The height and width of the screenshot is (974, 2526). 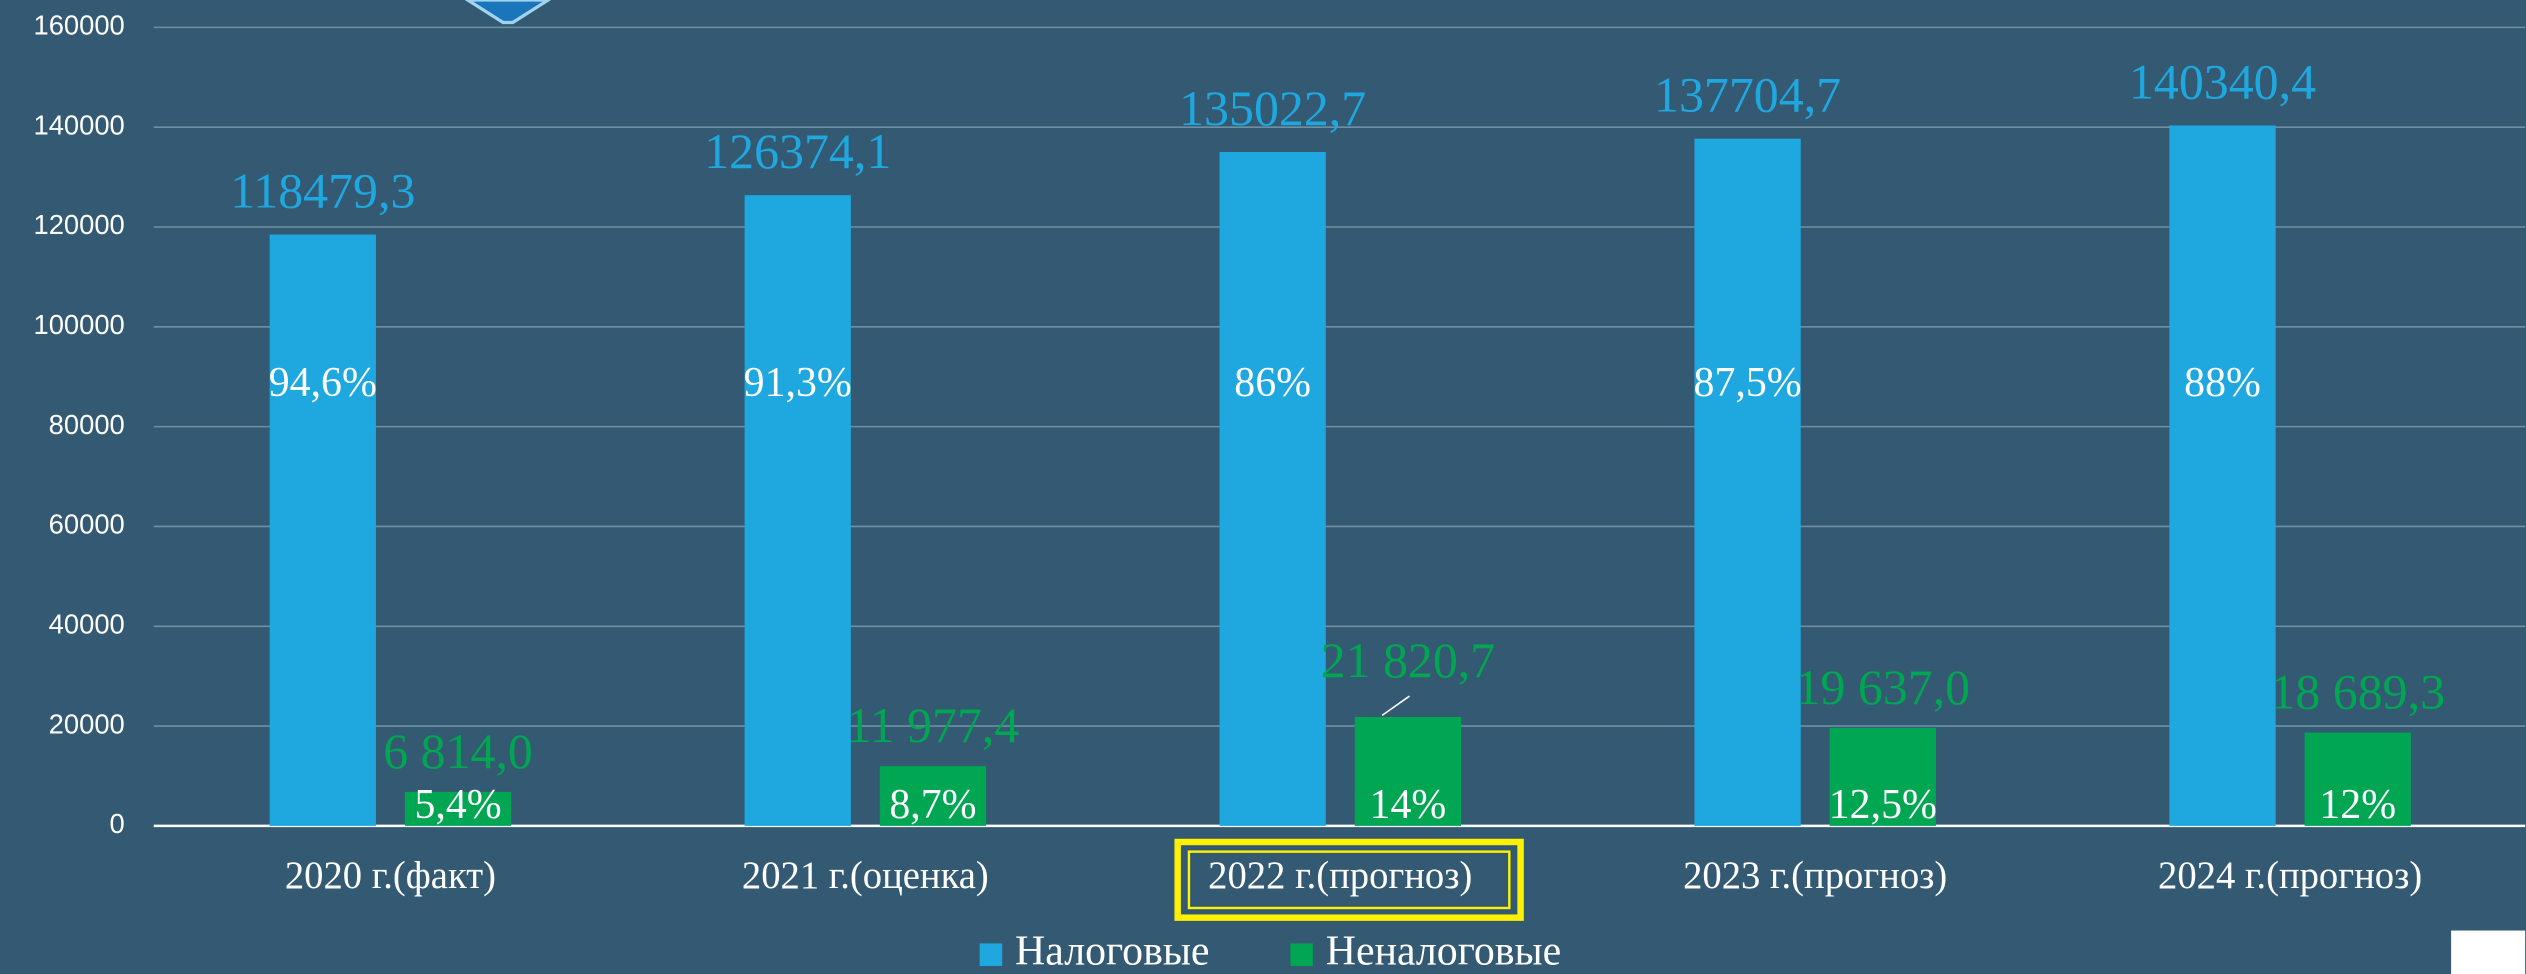 What do you see at coordinates (322, 190) in the screenshot?
I see `data-label: 118479,3` at bounding box center [322, 190].